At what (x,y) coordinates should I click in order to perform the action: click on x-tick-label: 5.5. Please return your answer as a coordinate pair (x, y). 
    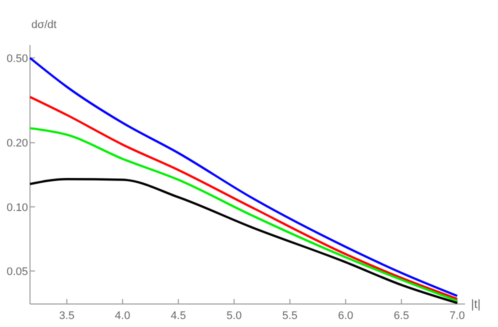
    Looking at the image, I should click on (290, 316).